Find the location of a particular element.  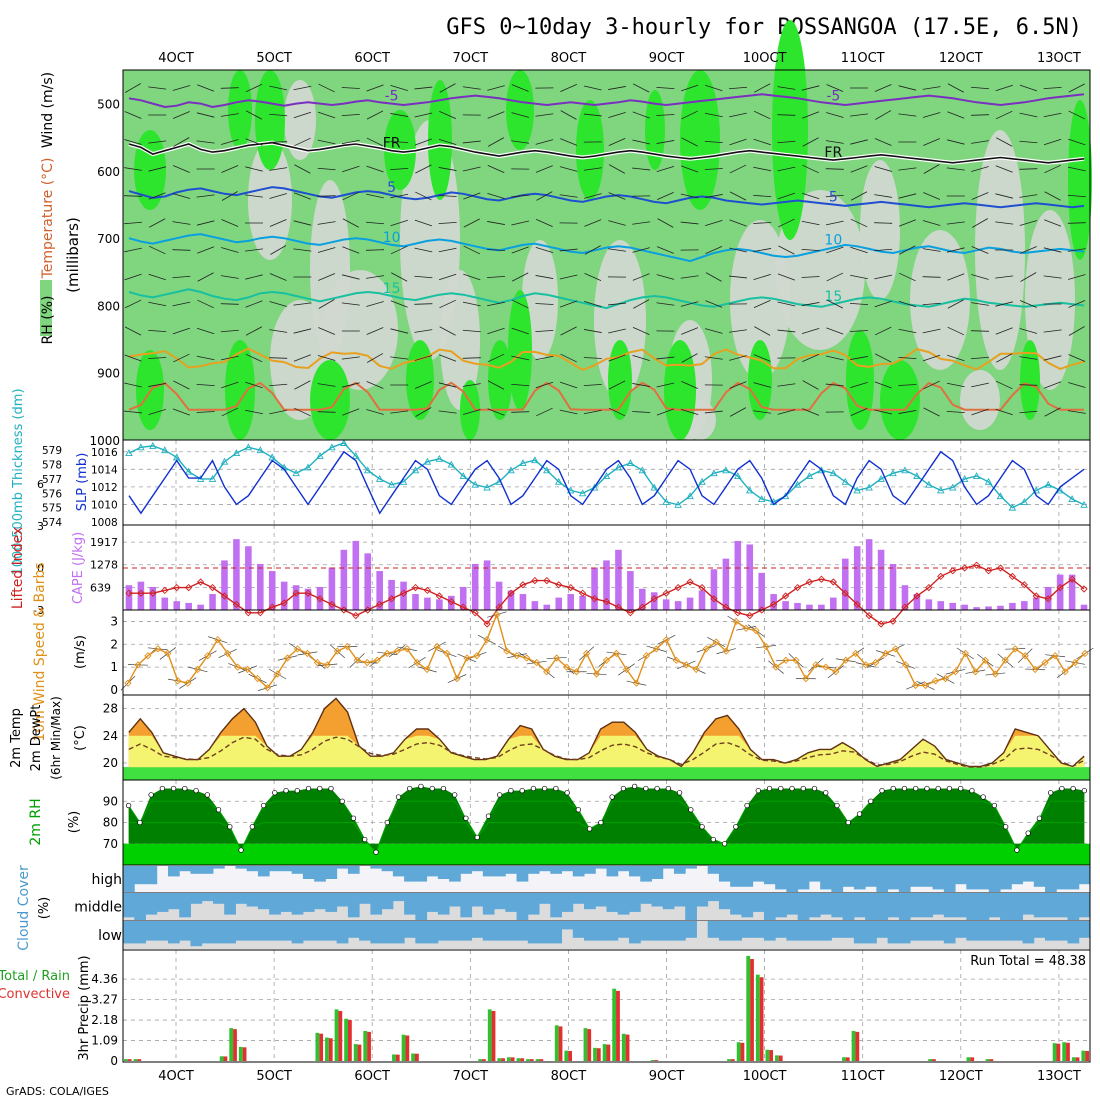

rh-dry-patch is located at coordinates (300, 120).